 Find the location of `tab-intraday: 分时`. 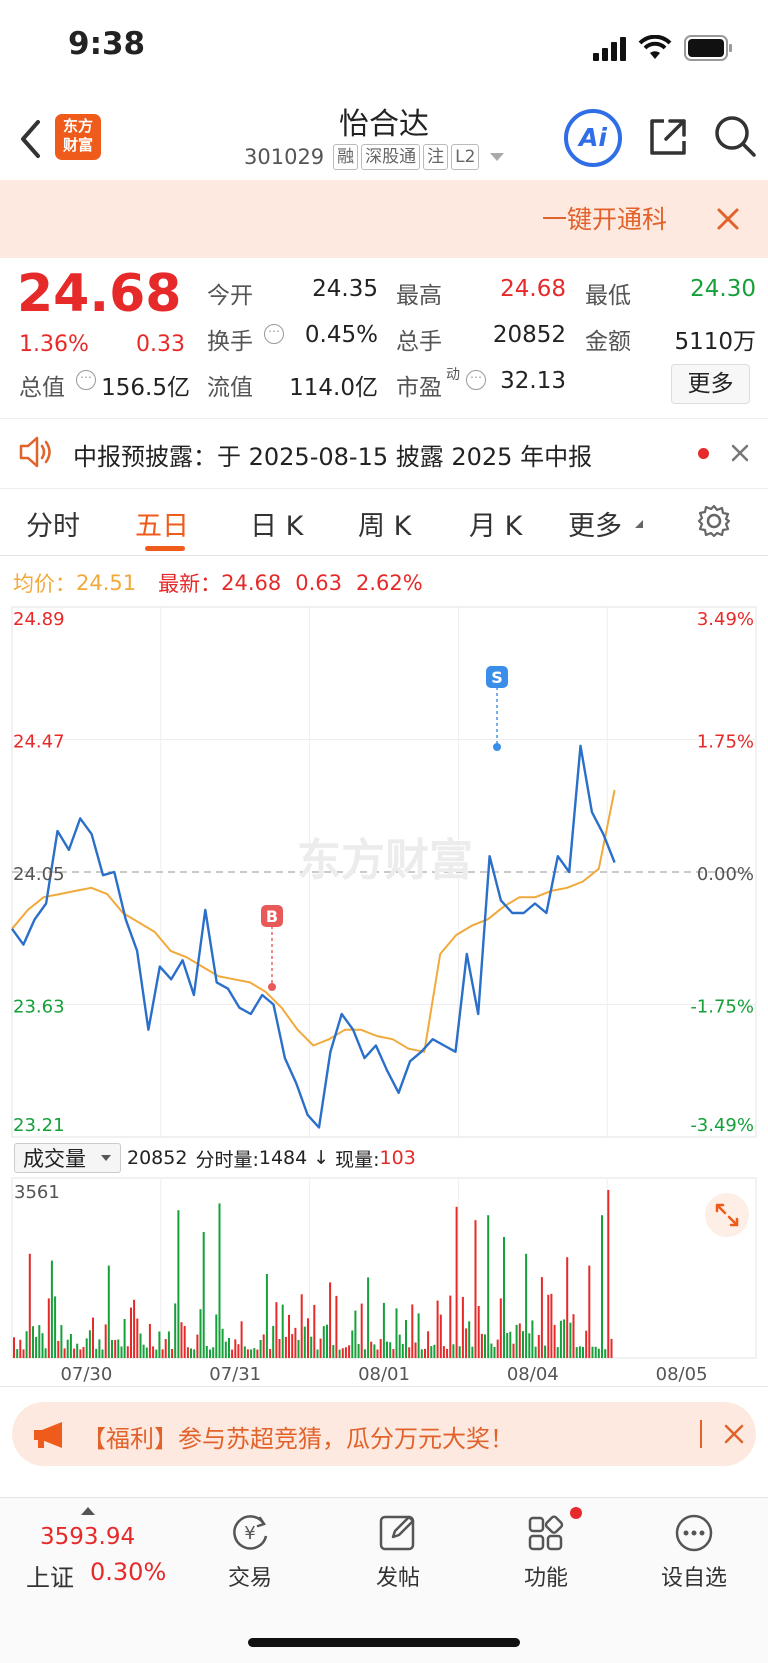

tab-intraday: 分时 is located at coordinates (53, 526).